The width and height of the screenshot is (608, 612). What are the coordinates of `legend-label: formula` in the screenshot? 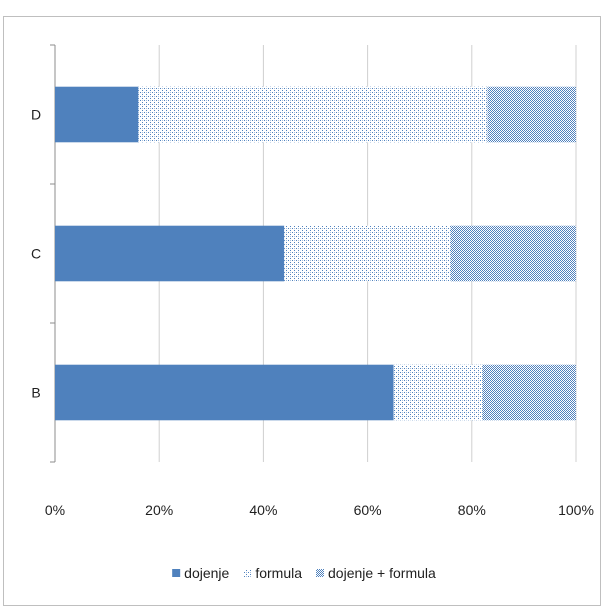 It's located at (278, 573).